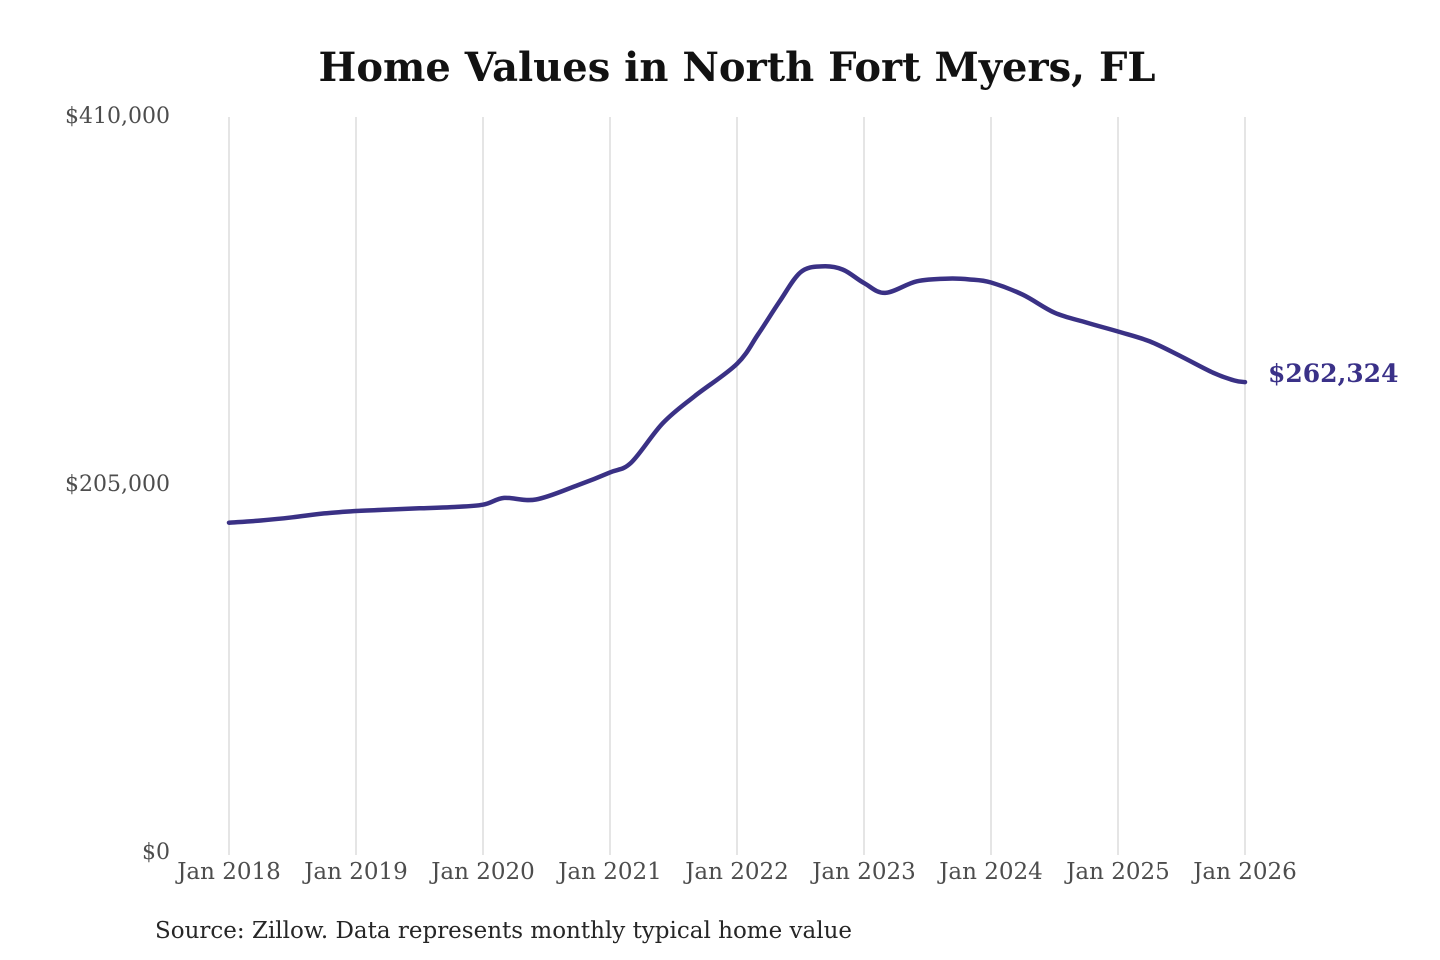  What do you see at coordinates (1118, 872) in the screenshot?
I see `x-tick-label: Jan 2025` at bounding box center [1118, 872].